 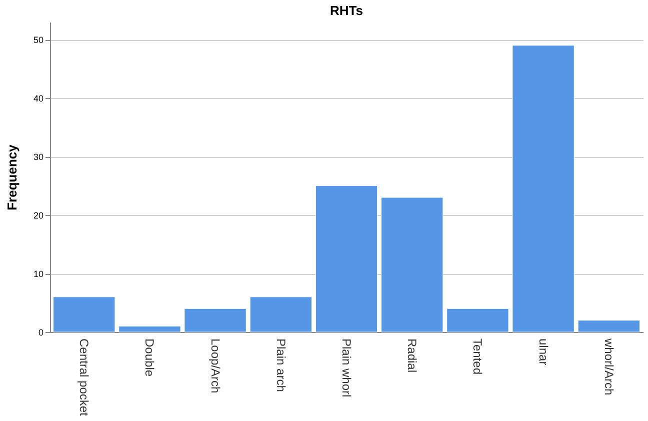 What do you see at coordinates (281, 365) in the screenshot?
I see `x-tick-label: Plain arch` at bounding box center [281, 365].